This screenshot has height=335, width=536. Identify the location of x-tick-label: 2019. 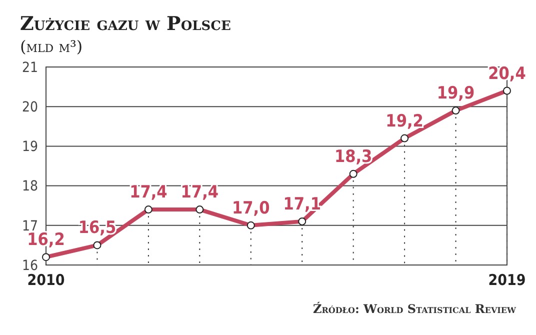
(507, 280).